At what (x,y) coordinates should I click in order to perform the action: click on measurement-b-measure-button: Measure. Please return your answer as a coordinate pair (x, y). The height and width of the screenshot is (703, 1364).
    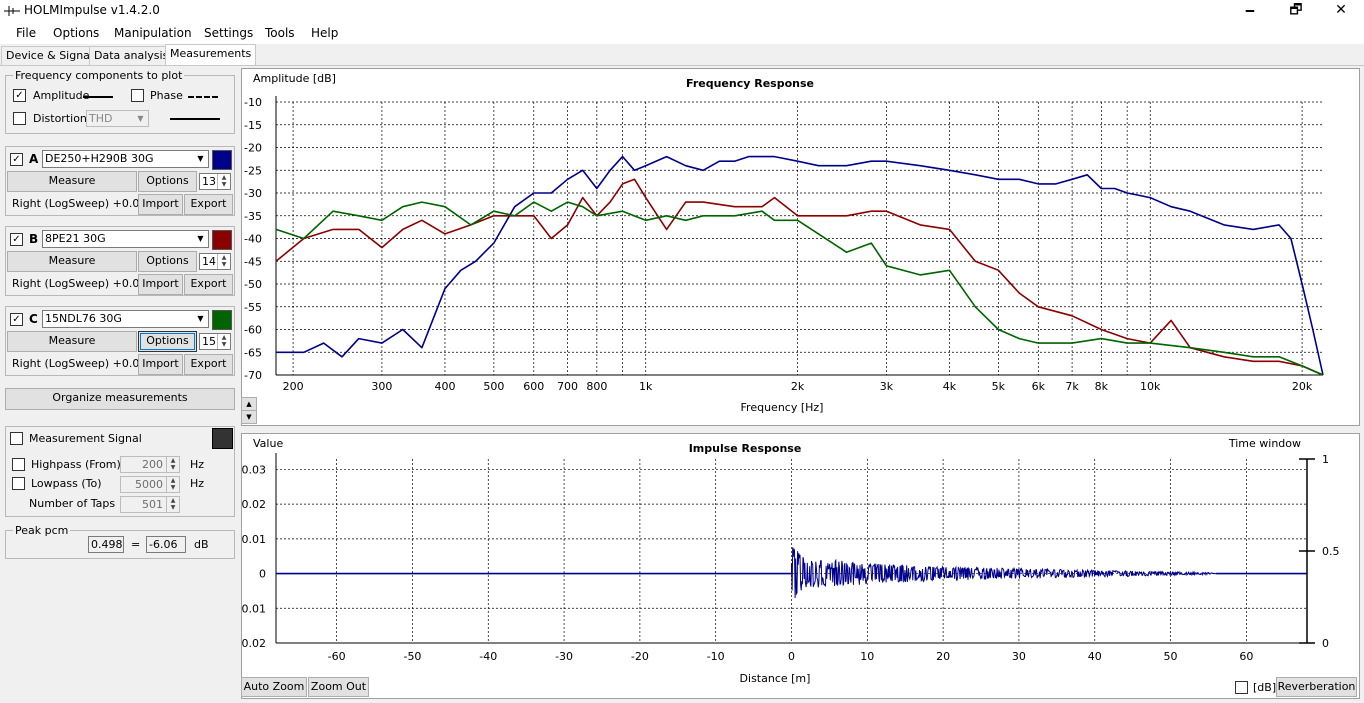
    Looking at the image, I should click on (72, 261).